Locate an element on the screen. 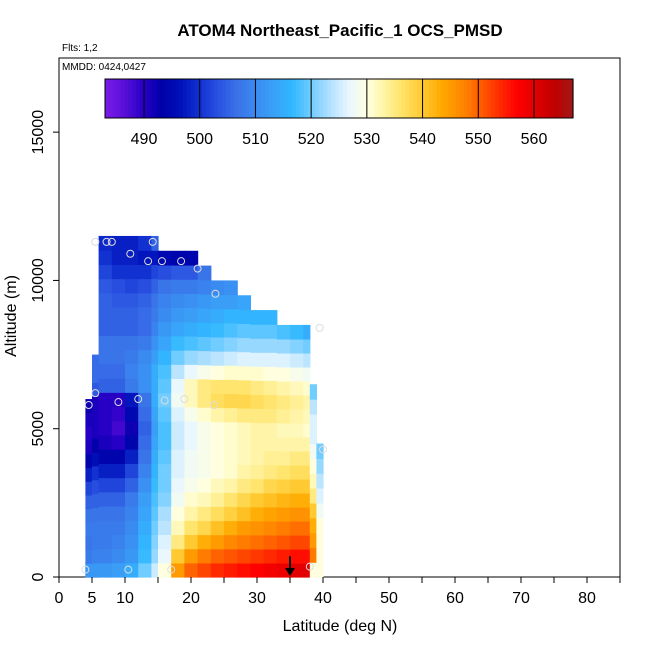 This screenshot has height=650, width=650. flights-label: Flts: 1,2 is located at coordinates (80, 48).